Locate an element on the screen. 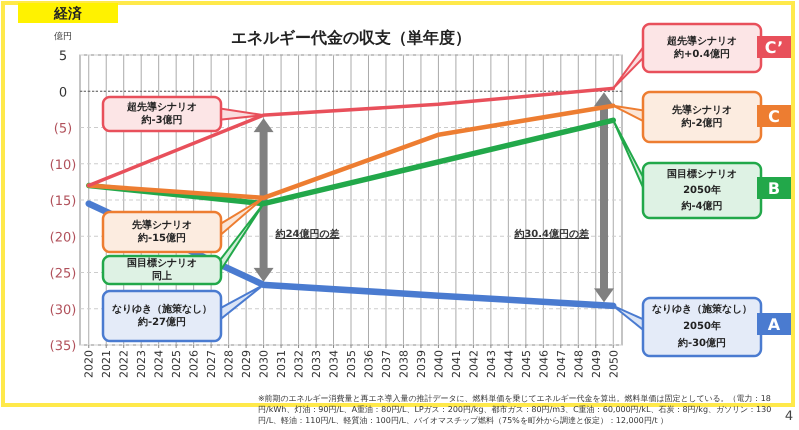 The width and height of the screenshot is (799, 430). x-tick-label: 2038 is located at coordinates (403, 364).